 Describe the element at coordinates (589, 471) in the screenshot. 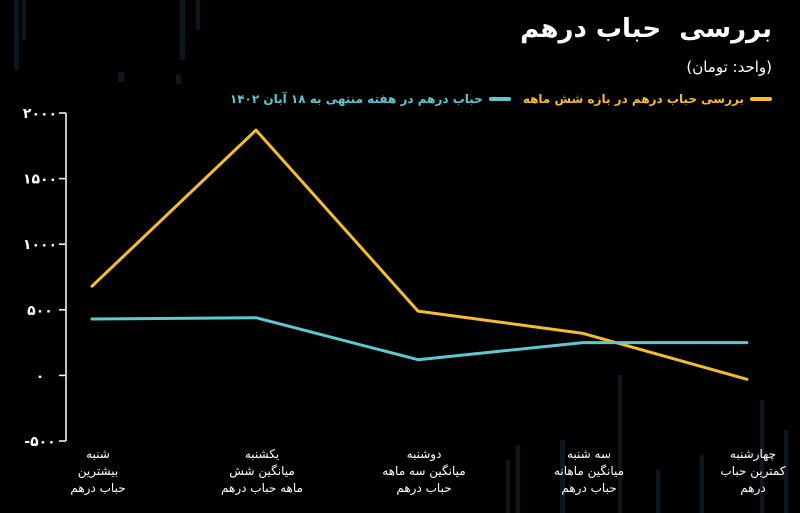

I see `x-tick-label: سه شنبه میانگین ماهانه حباب درهم` at that location.